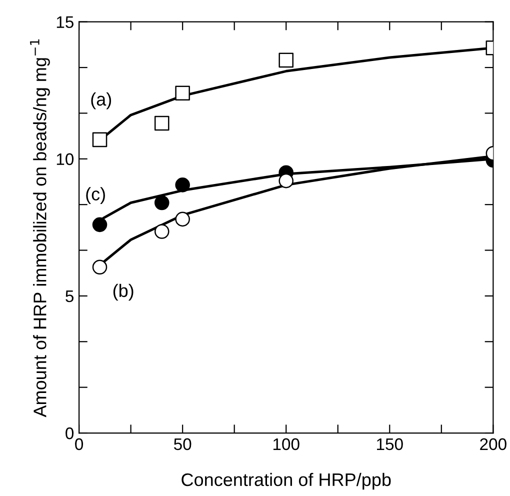 The width and height of the screenshot is (510, 496). Describe the element at coordinates (40, 228) in the screenshot. I see `y-axis-title: Amount of HRP immobilized on beads/ng mg$^{−1}$` at that location.